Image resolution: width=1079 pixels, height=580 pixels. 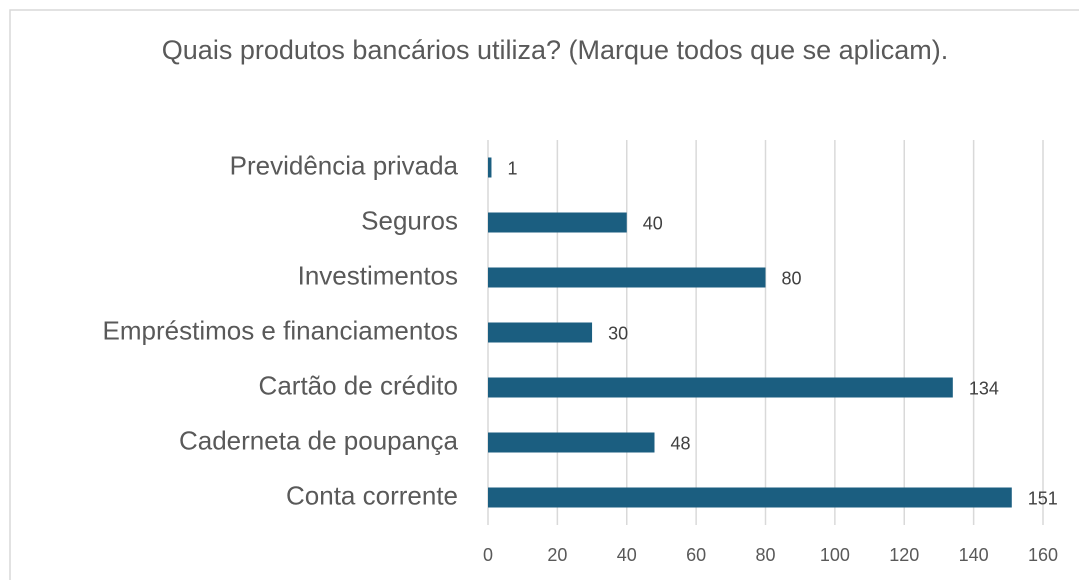 What do you see at coordinates (792, 278) in the screenshot?
I see `data-label: 80` at bounding box center [792, 278].